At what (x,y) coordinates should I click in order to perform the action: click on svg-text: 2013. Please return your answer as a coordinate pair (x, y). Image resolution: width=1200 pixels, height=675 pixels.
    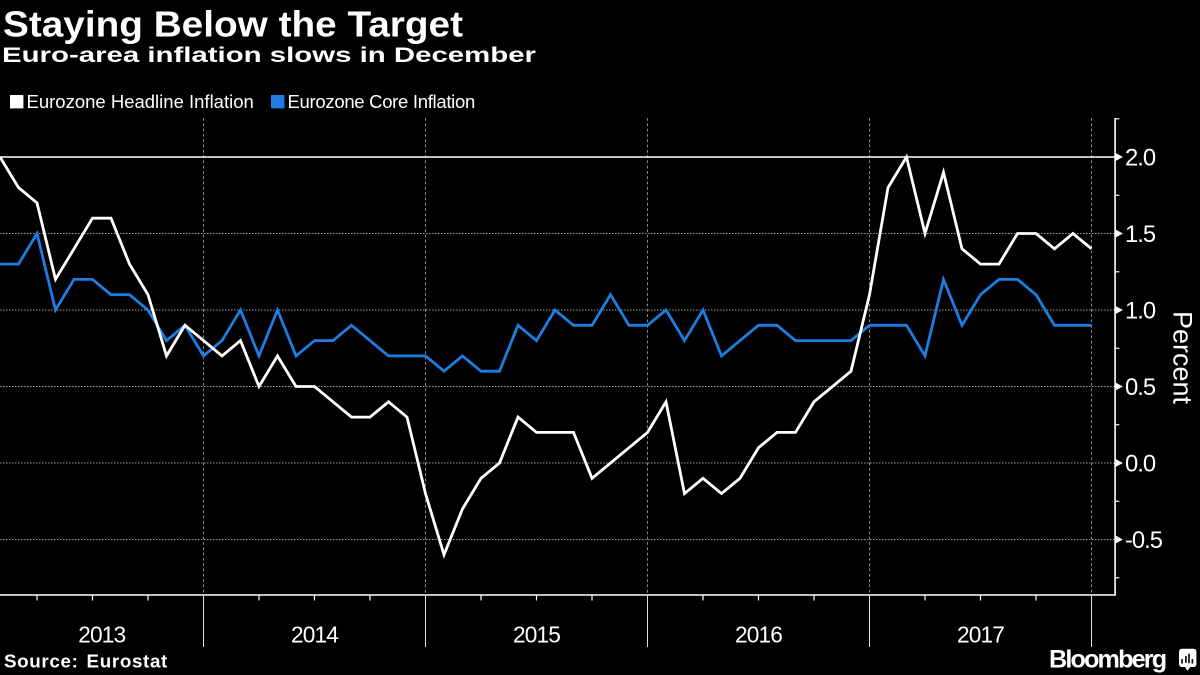
    Looking at the image, I should click on (101, 635).